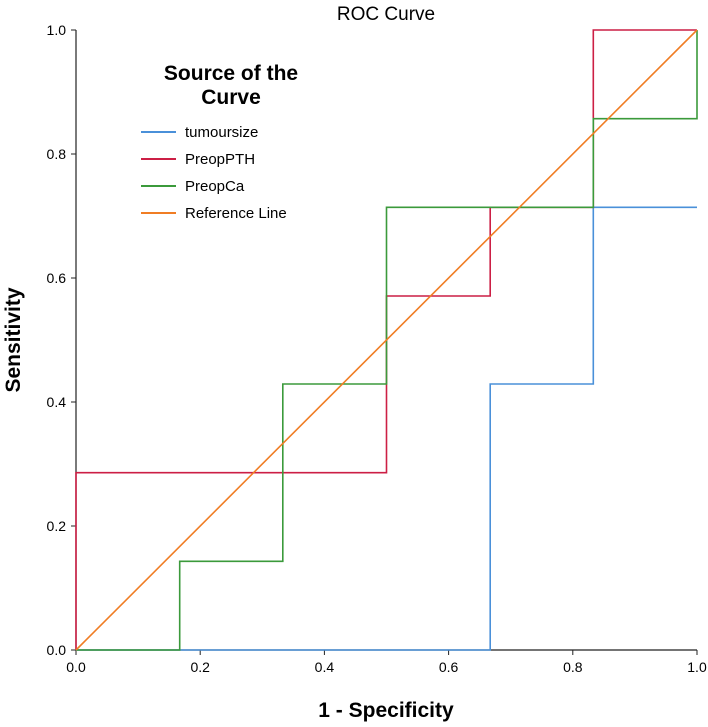 Image resolution: width=708 pixels, height=727 pixels. What do you see at coordinates (386, 14) in the screenshot?
I see `chart-title: ROC Curve` at bounding box center [386, 14].